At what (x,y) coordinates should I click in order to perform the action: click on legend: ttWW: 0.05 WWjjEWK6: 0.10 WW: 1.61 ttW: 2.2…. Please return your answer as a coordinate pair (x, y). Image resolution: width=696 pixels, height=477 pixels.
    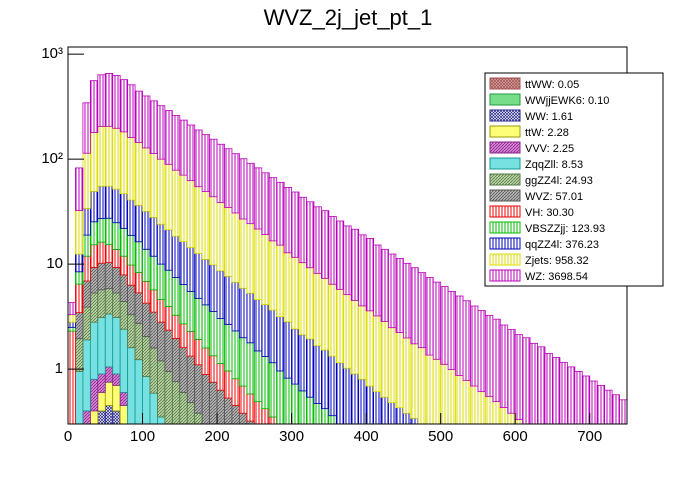
    Looking at the image, I should click on (574, 179).